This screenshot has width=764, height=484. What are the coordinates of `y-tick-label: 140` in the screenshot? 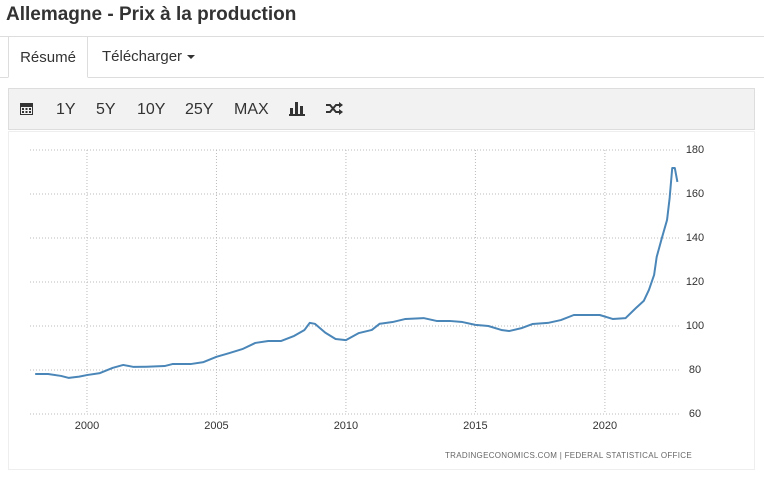 It's located at (695, 238).